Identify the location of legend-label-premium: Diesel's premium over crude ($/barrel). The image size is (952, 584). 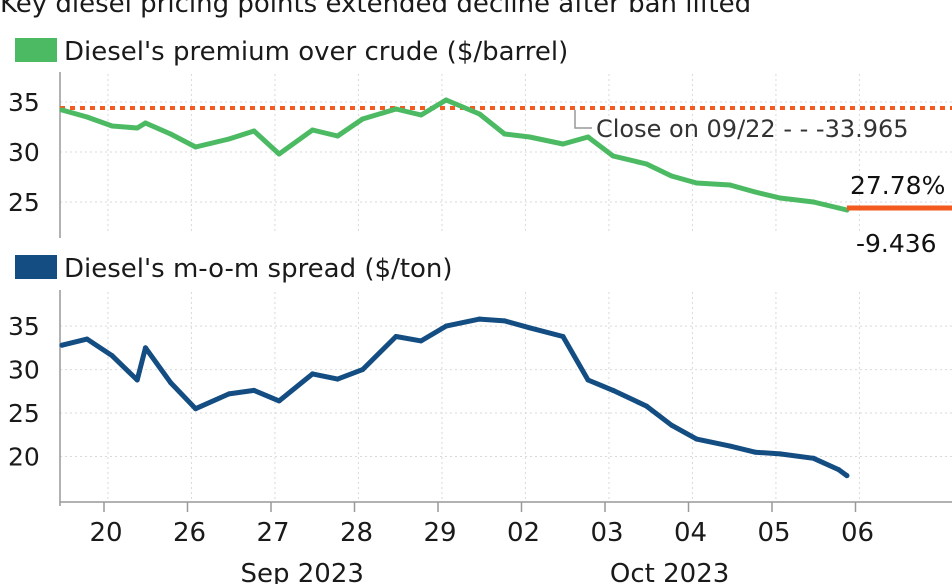
(316, 52).